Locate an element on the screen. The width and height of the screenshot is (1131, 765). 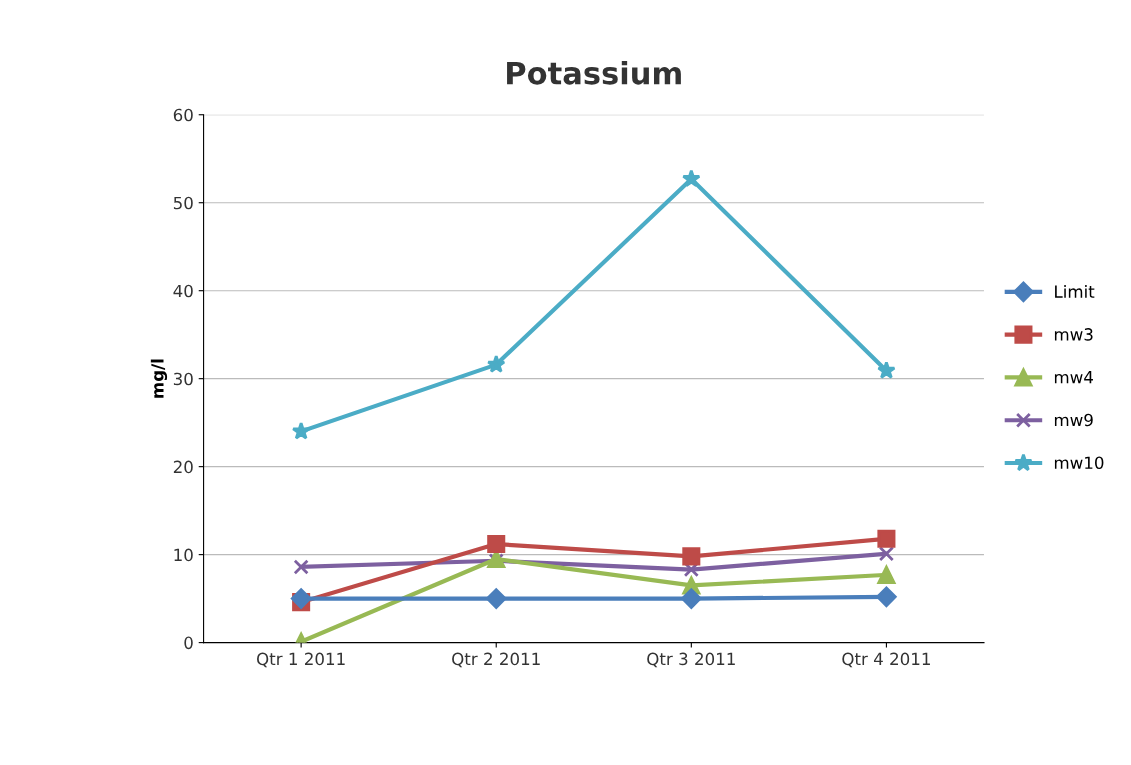
y-tick-label: 0 is located at coordinates (188, 643).